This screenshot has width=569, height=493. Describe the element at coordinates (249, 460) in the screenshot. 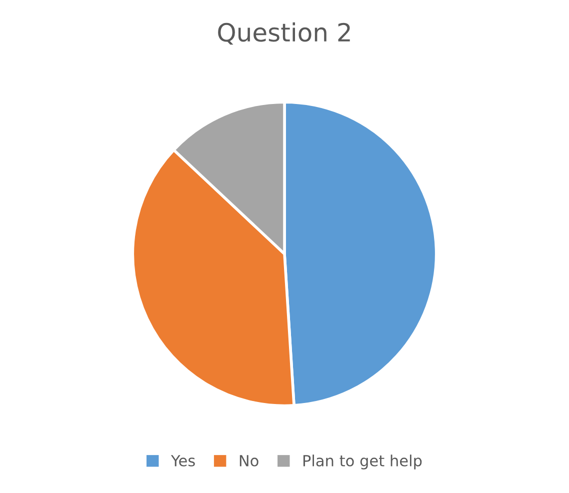

I see `legend-label: No` at that location.